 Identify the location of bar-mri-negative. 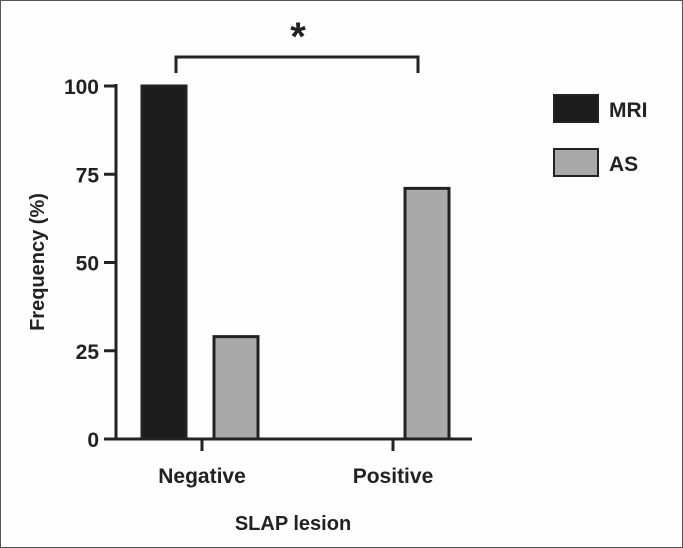
(164, 262).